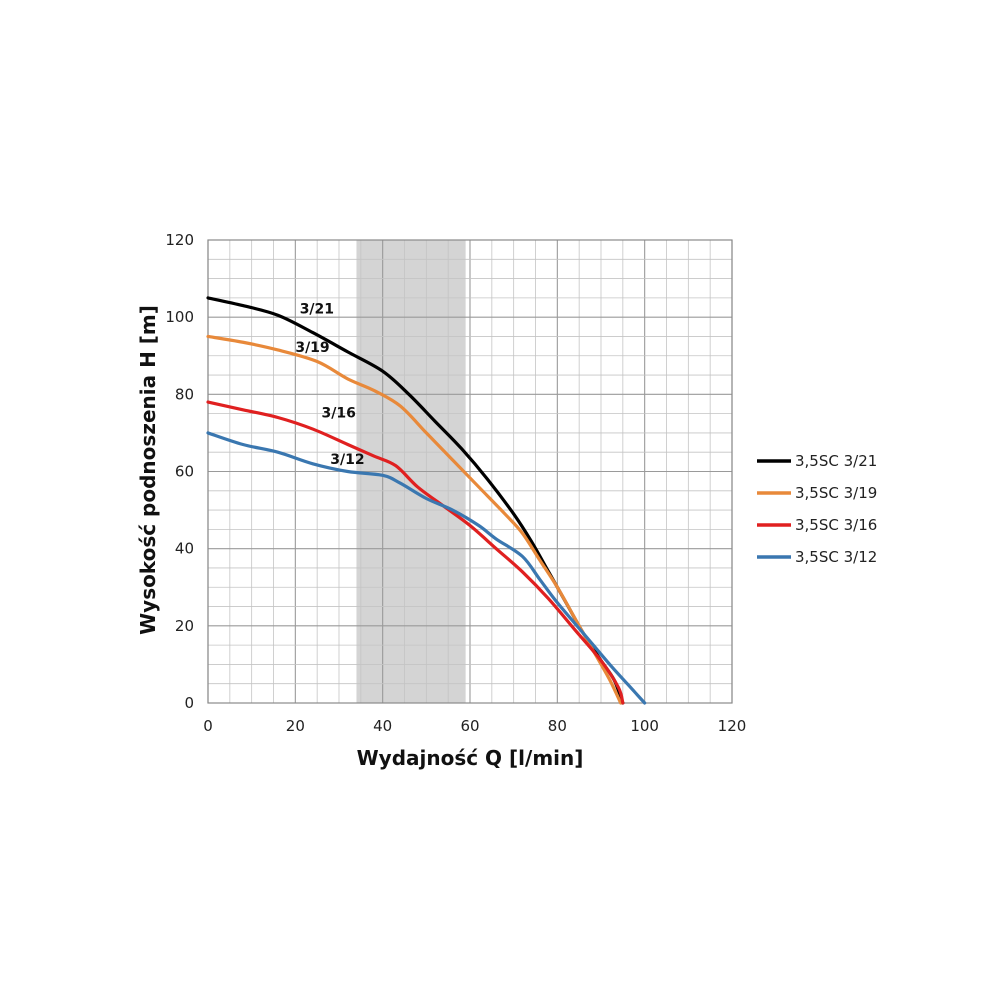 Image resolution: width=1000 pixels, height=1000 pixels. I want to click on y-tick-label: 120, so click(179, 240).